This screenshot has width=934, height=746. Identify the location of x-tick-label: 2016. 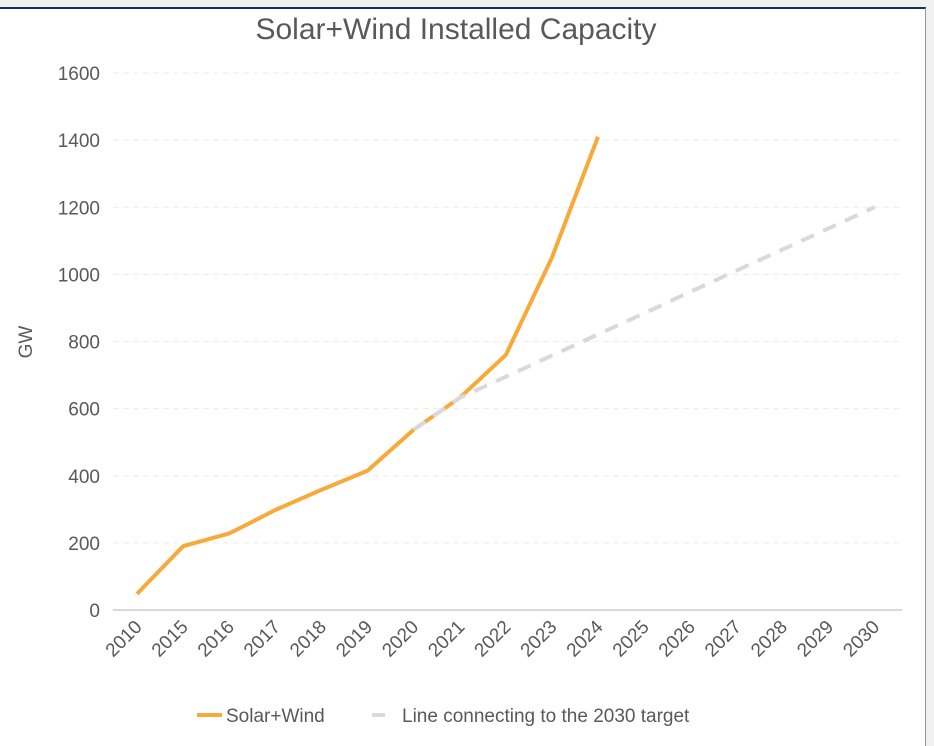
(216, 639).